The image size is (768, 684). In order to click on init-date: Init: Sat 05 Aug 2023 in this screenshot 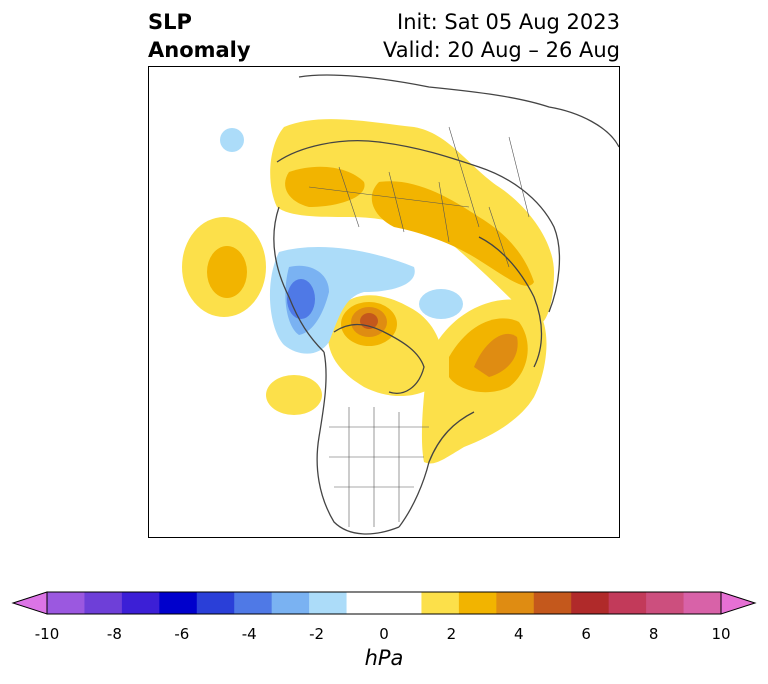, I will do `click(508, 22)`.